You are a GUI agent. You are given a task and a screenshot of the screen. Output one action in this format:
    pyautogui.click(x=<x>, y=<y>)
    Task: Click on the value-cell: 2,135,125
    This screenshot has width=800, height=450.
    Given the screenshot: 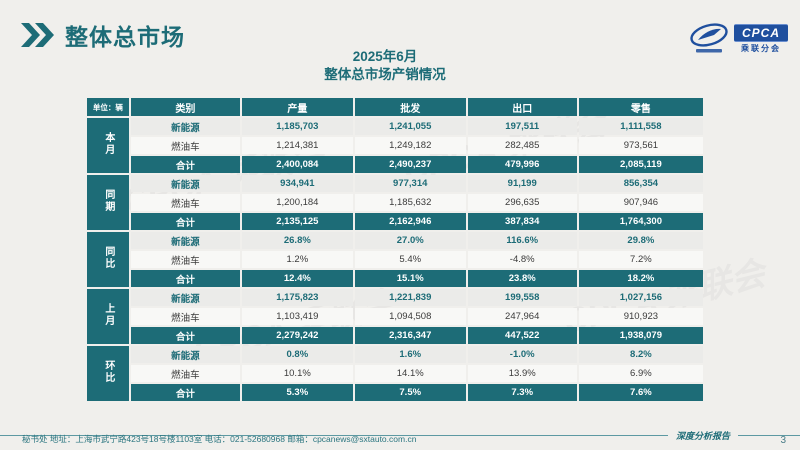 What is the action you would take?
    pyautogui.click(x=297, y=221)
    